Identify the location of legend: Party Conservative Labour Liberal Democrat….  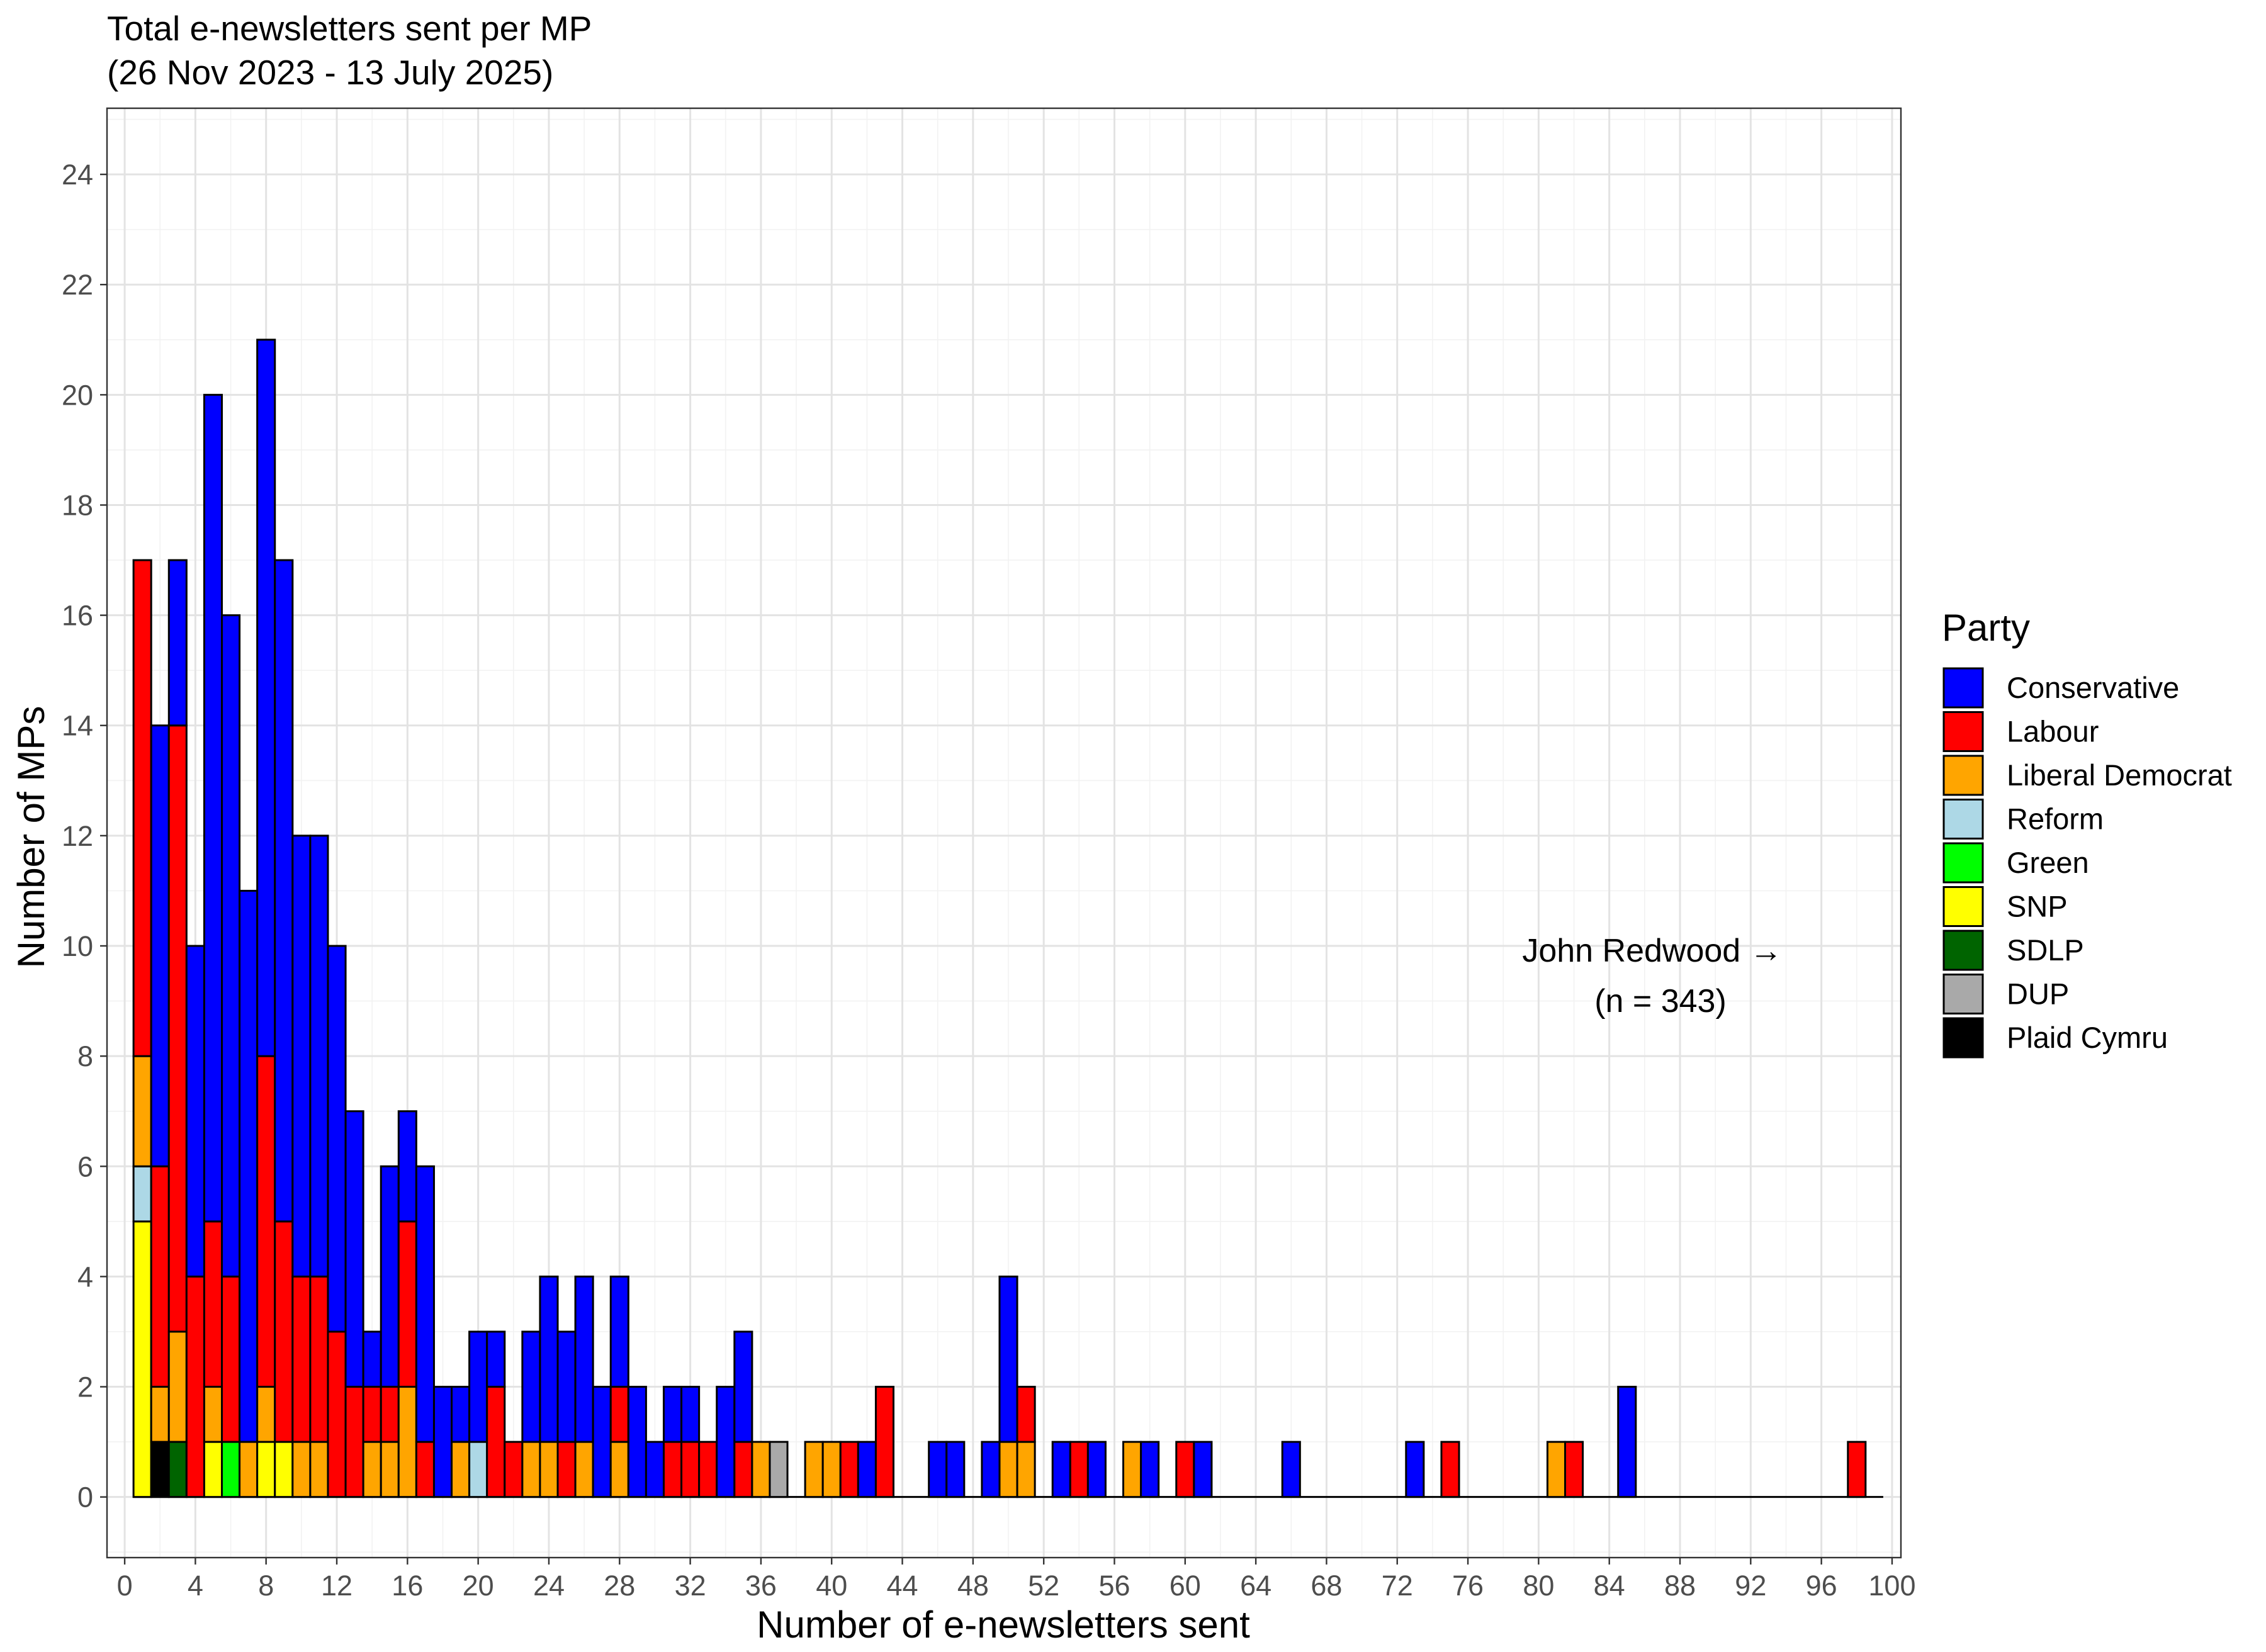
(2087, 833).